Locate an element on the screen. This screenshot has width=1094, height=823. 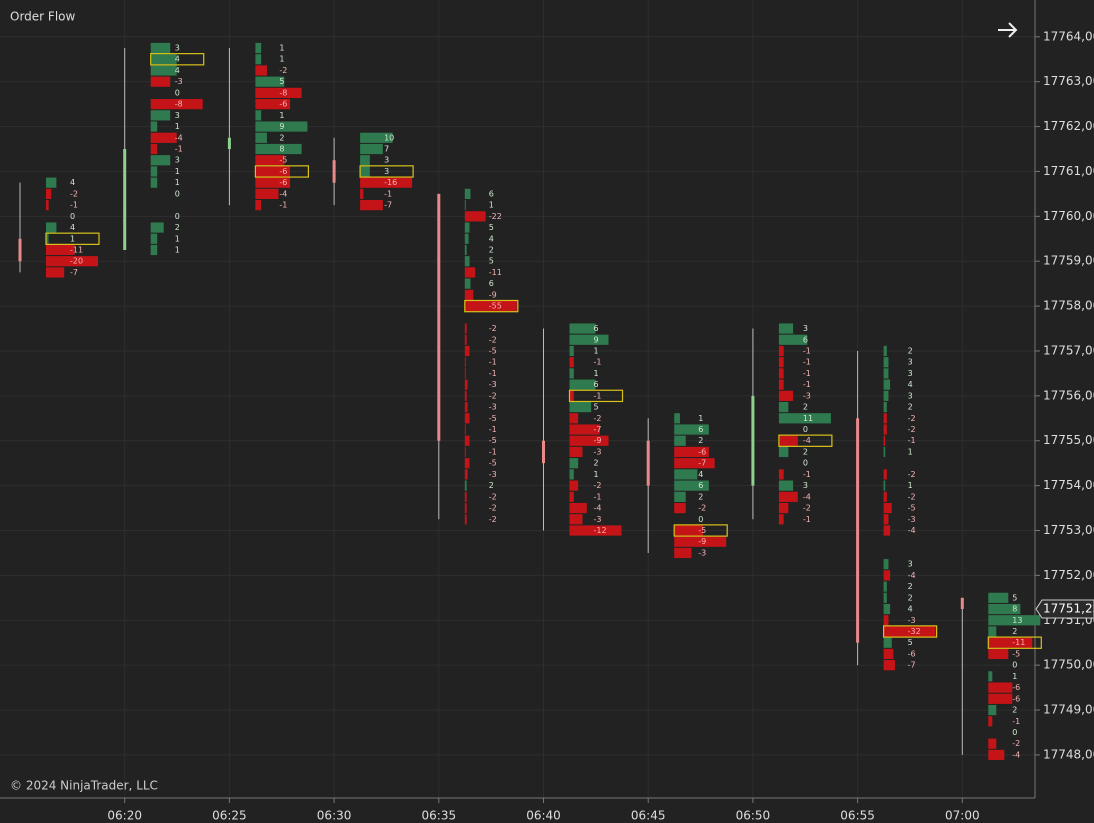
y-tick-label: 17750,00 is located at coordinates (1068, 665).